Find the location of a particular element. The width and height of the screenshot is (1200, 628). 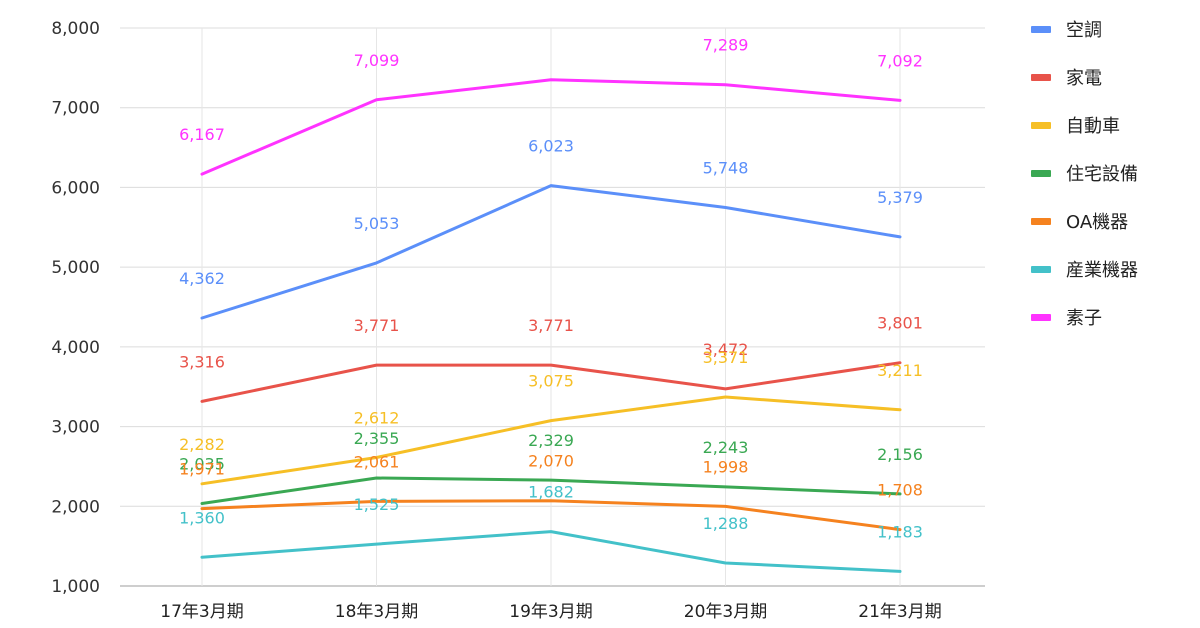

data-label: 2,282 is located at coordinates (202, 444).